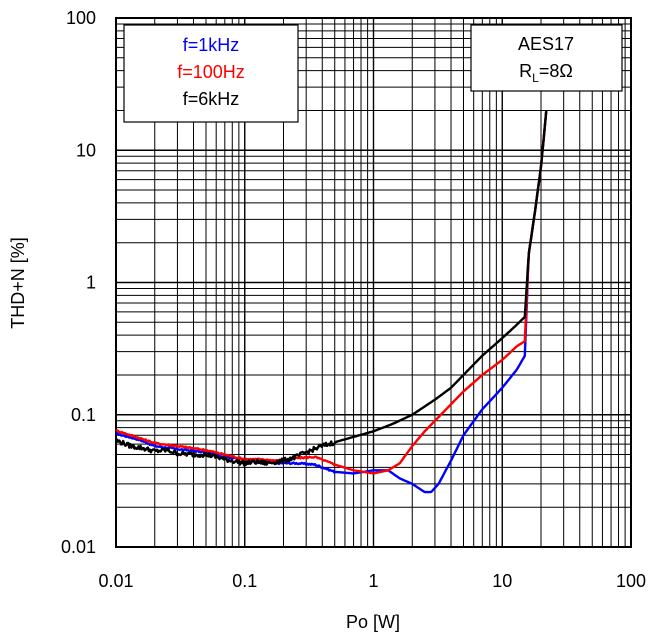 The width and height of the screenshot is (651, 639). What do you see at coordinates (78, 547) in the screenshot?
I see `y-tick-label: 0.01` at bounding box center [78, 547].